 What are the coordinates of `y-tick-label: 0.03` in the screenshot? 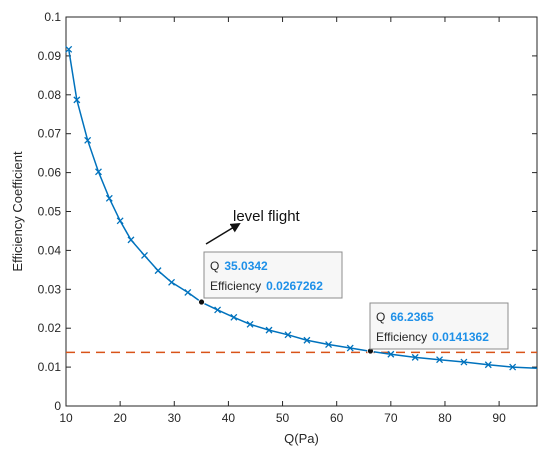 It's located at (50, 289).